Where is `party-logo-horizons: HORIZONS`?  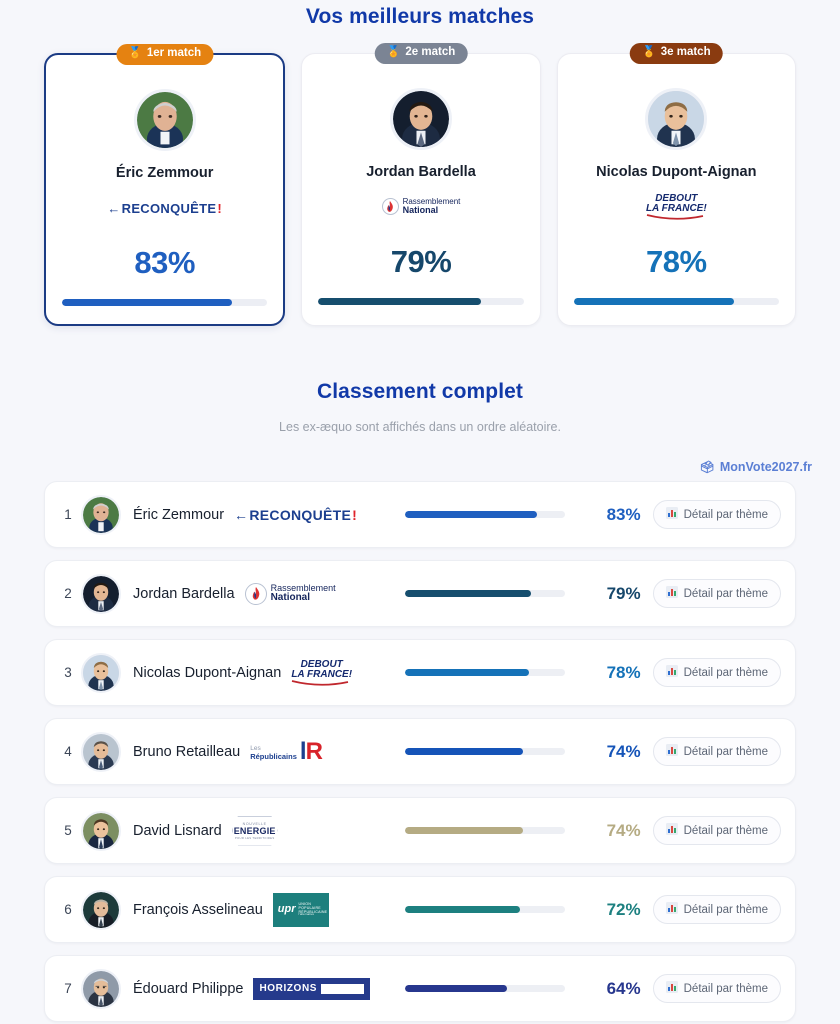
party-logo-horizons: HORIZONS is located at coordinates (312, 989).